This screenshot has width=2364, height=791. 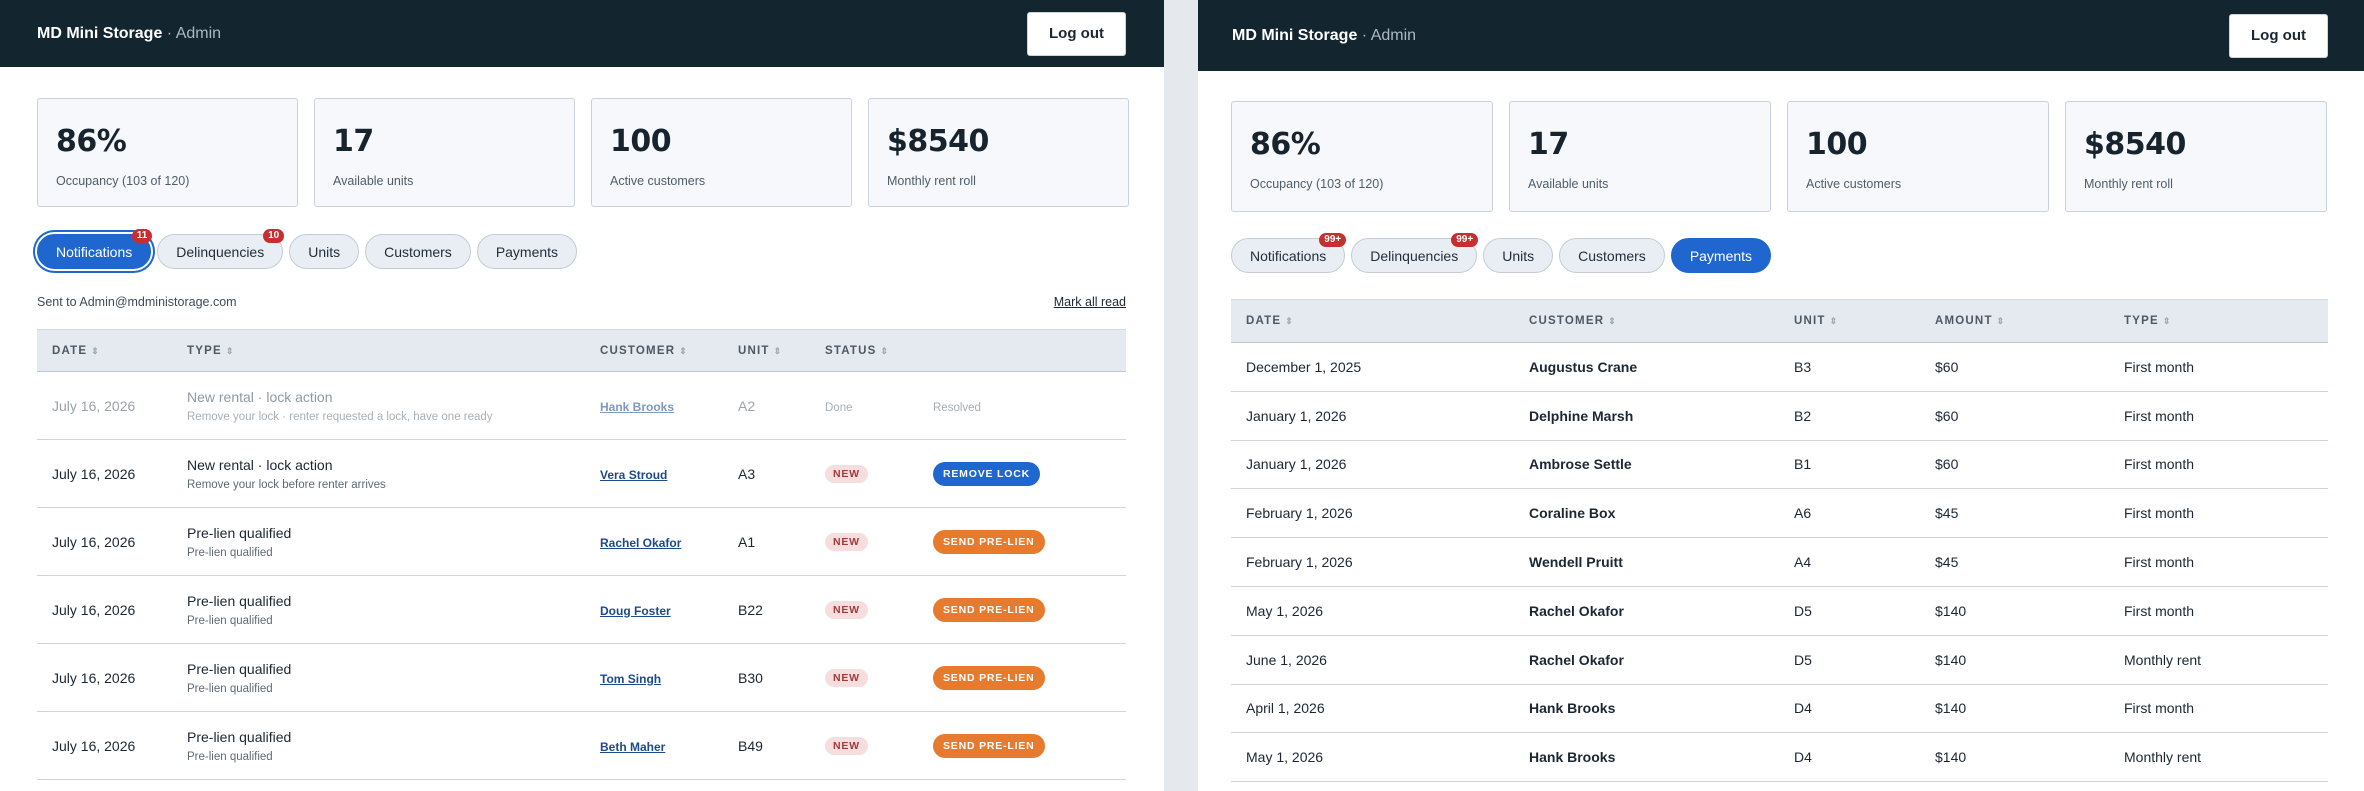 I want to click on tab-delinquencies: Delinquencies 99+, so click(x=1415, y=253).